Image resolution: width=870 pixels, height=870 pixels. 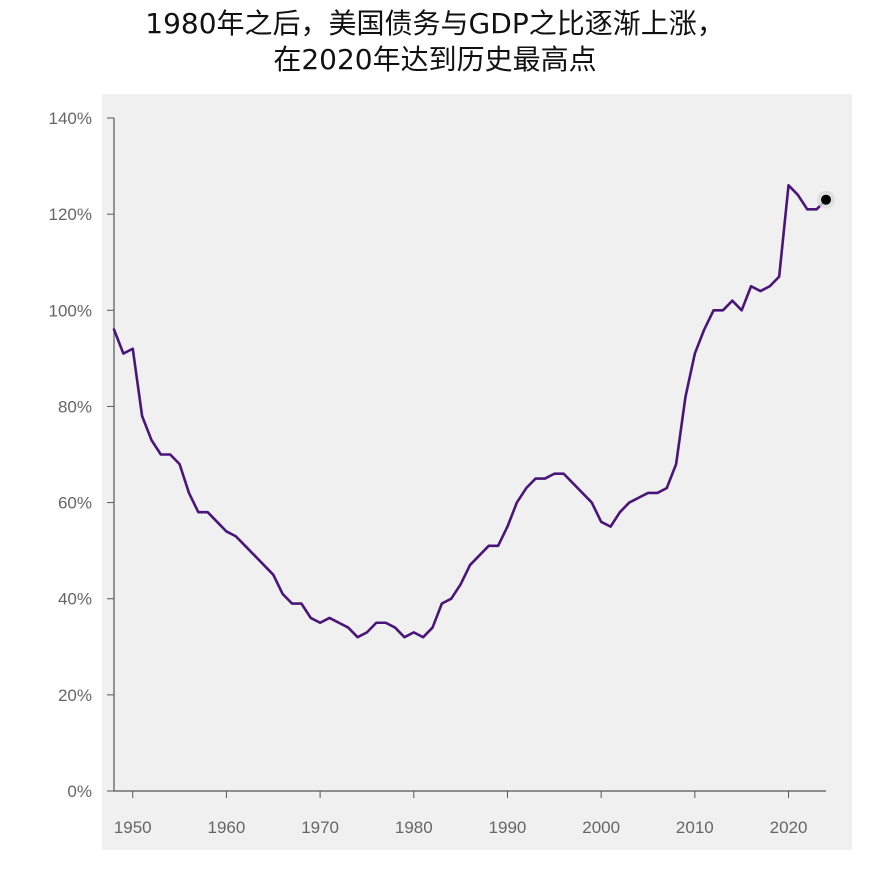 I want to click on x-tick-label: 1980, so click(x=414, y=827).